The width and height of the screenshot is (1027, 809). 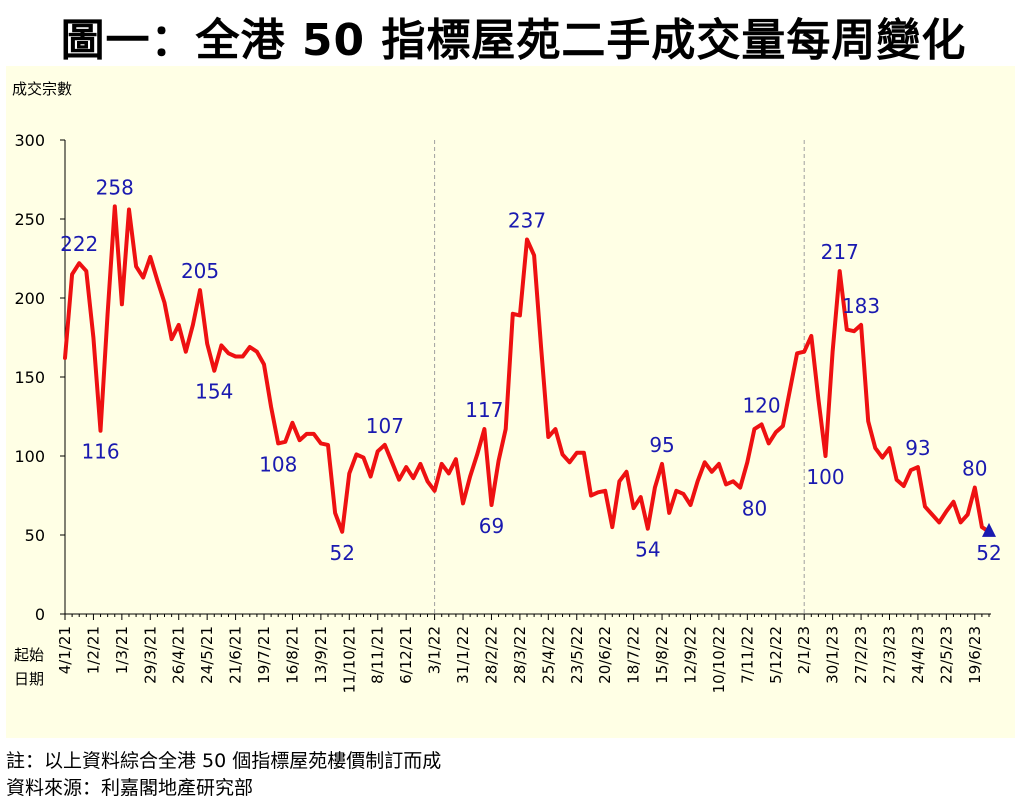 I want to click on x-tick-label: 24/5/21, so click(x=207, y=655).